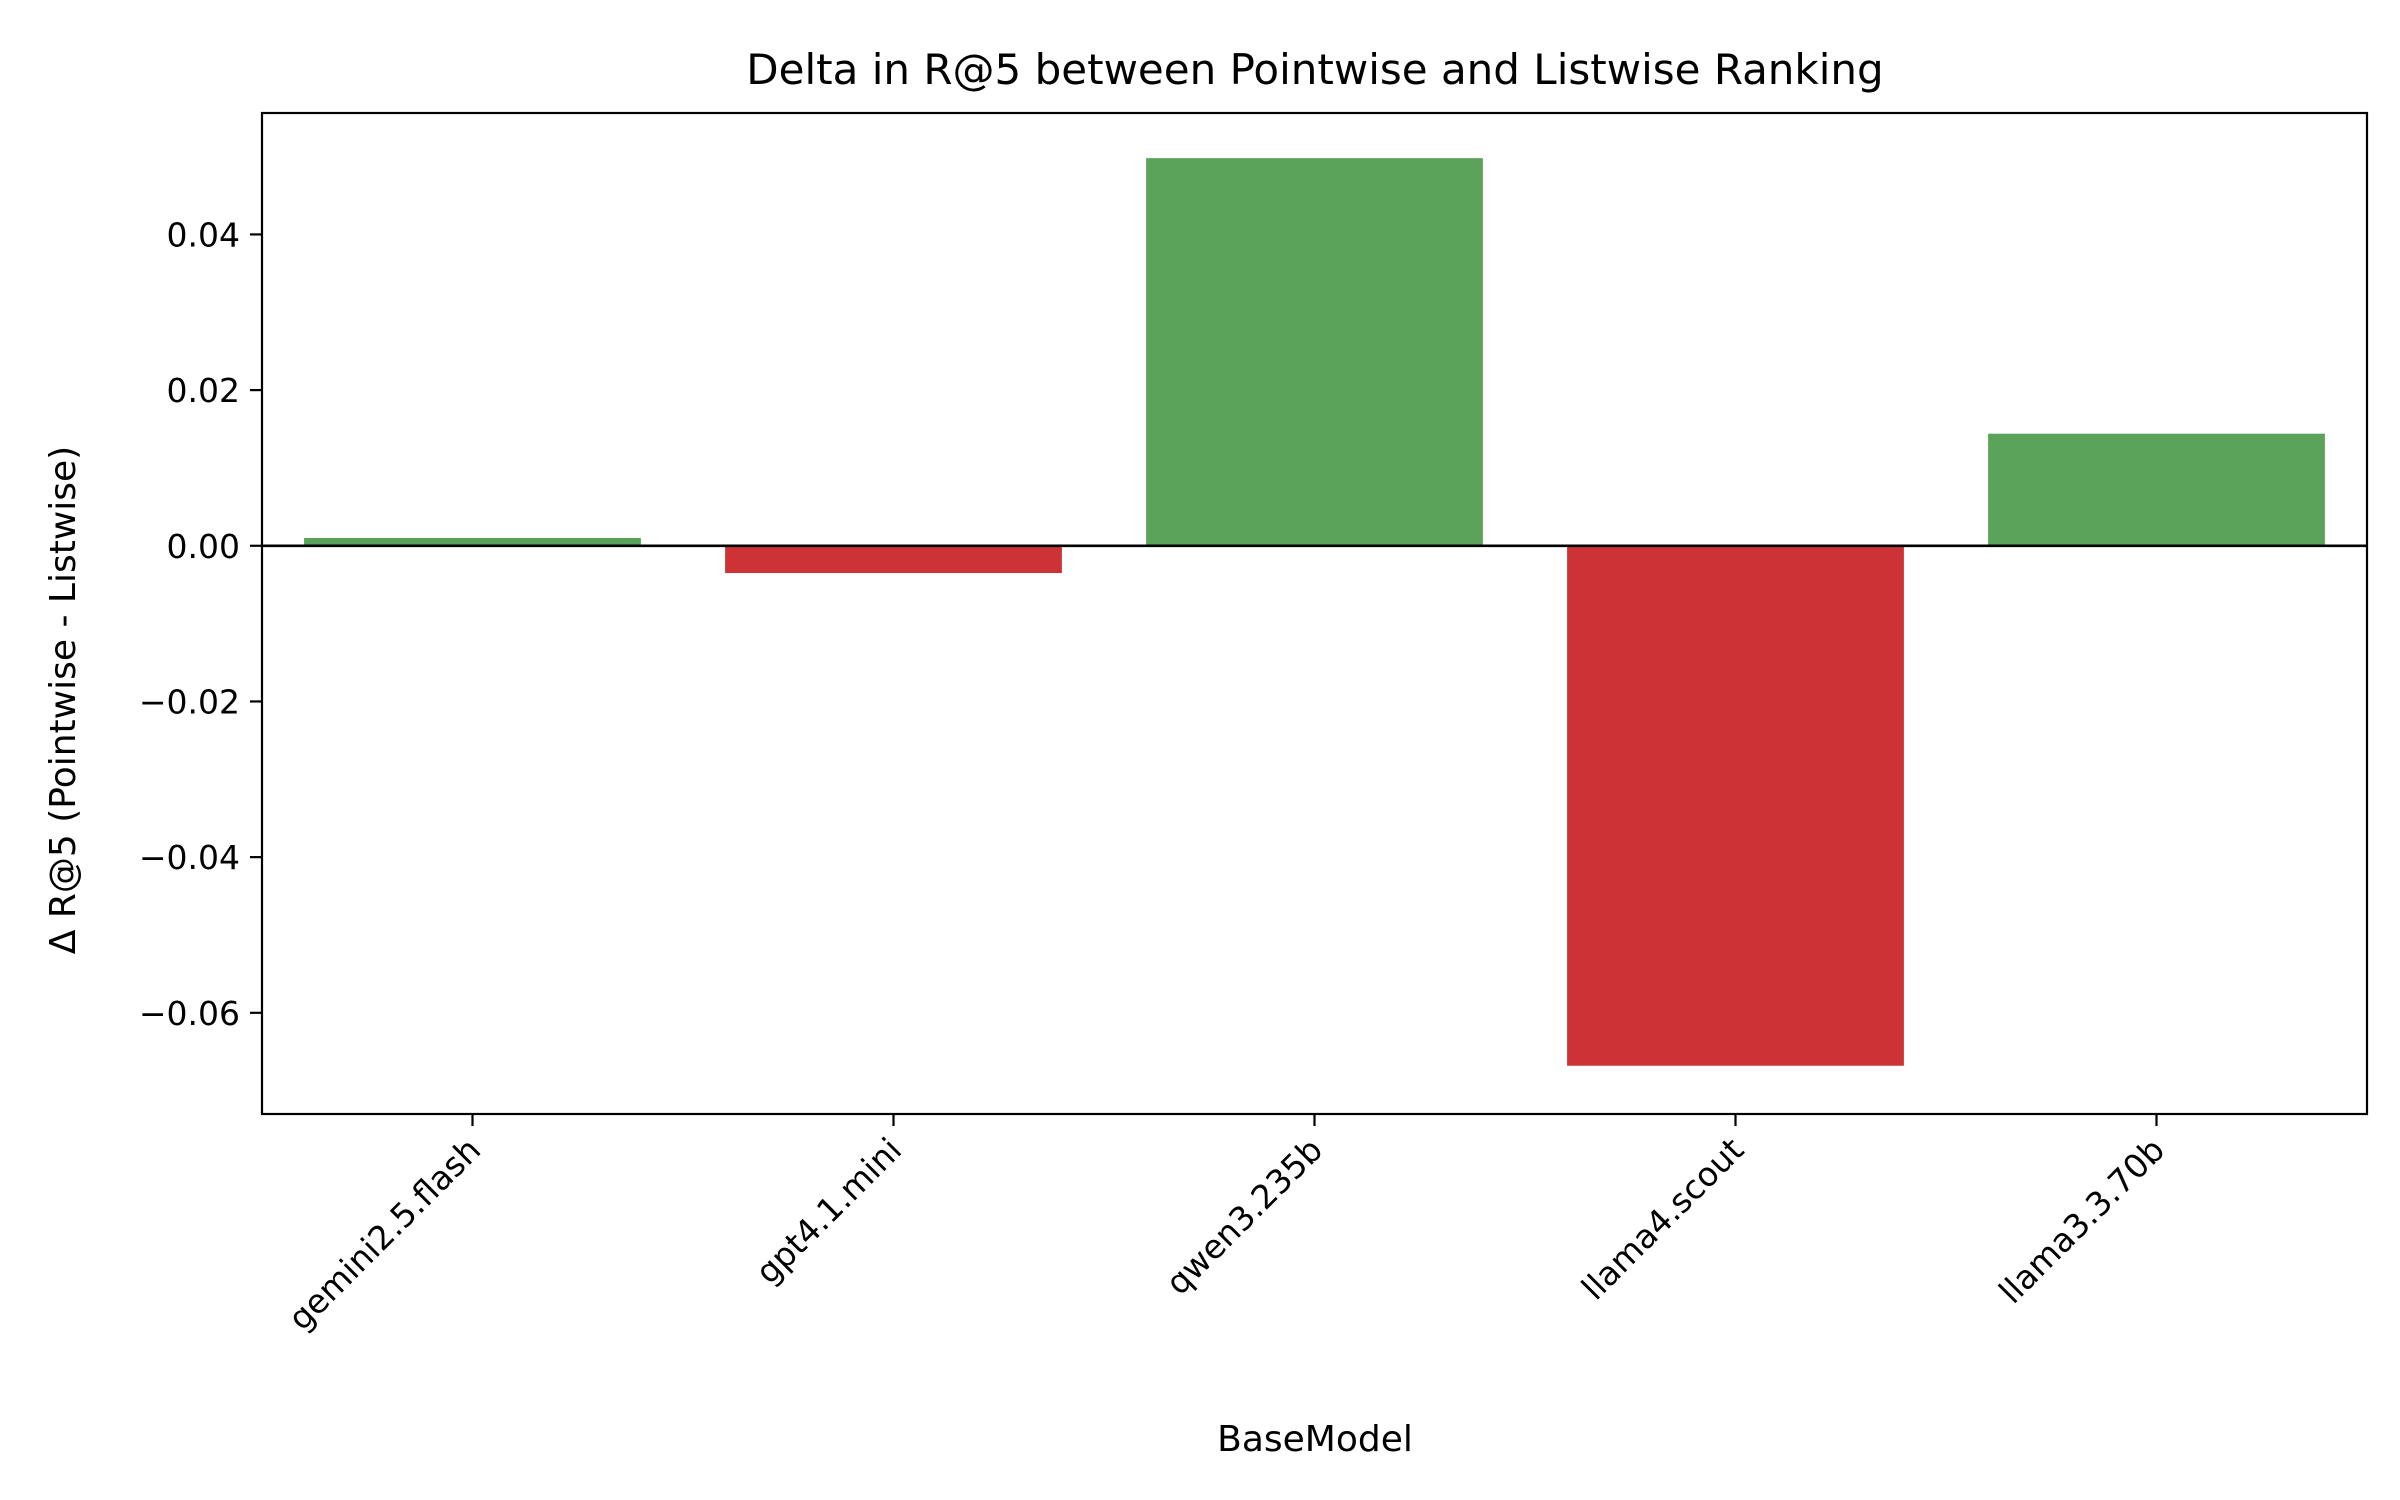 The width and height of the screenshot is (2400, 1500). What do you see at coordinates (63, 700) in the screenshot?
I see `y-axis-label: Δ R@5 (Pointwise - Listwise)` at bounding box center [63, 700].